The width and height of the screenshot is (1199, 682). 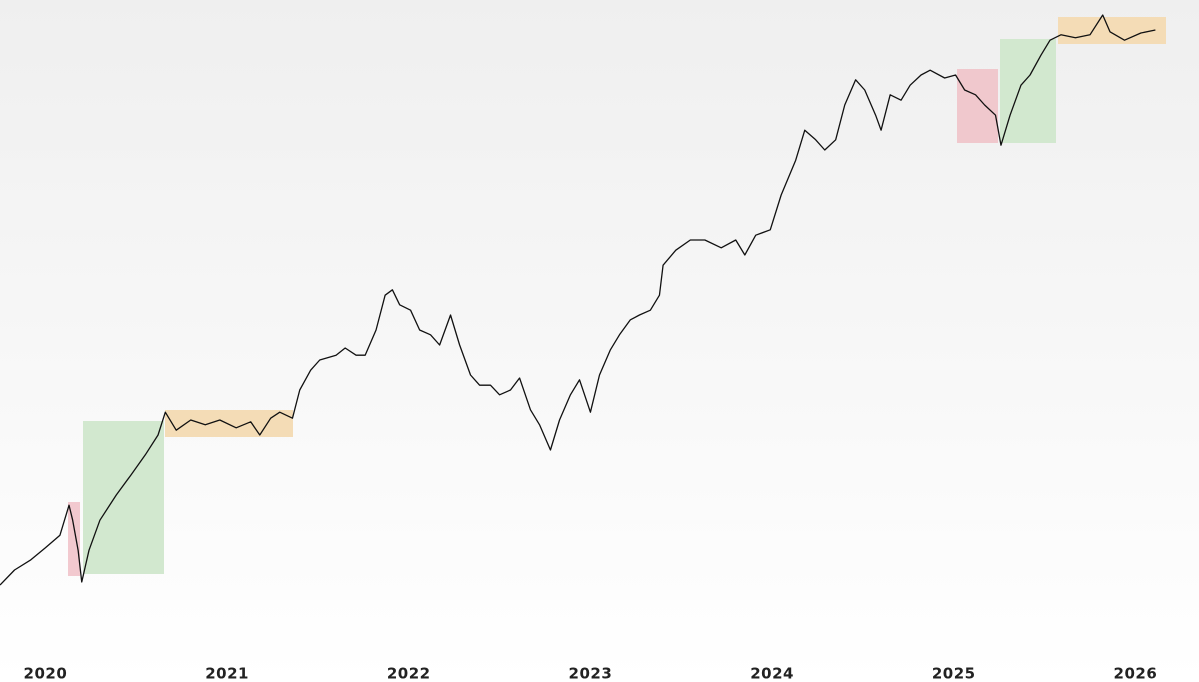 I want to click on rise-box, so click(x=1028, y=91).